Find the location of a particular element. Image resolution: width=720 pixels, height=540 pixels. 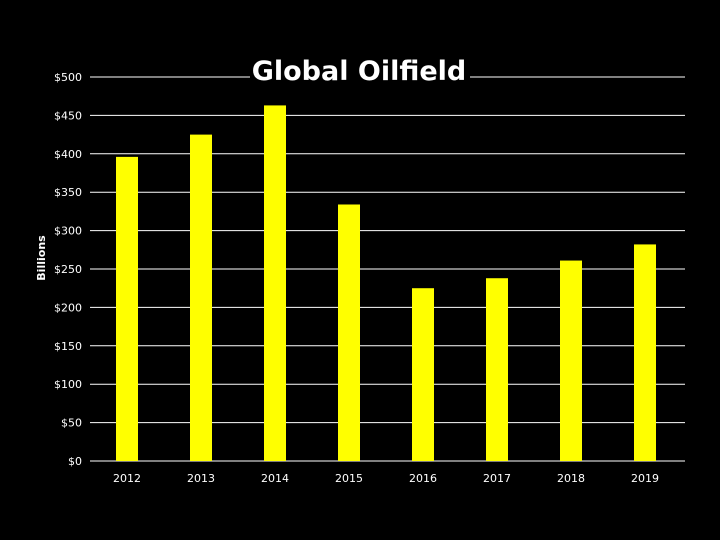

y-tick-label: $450 is located at coordinates (68, 115).